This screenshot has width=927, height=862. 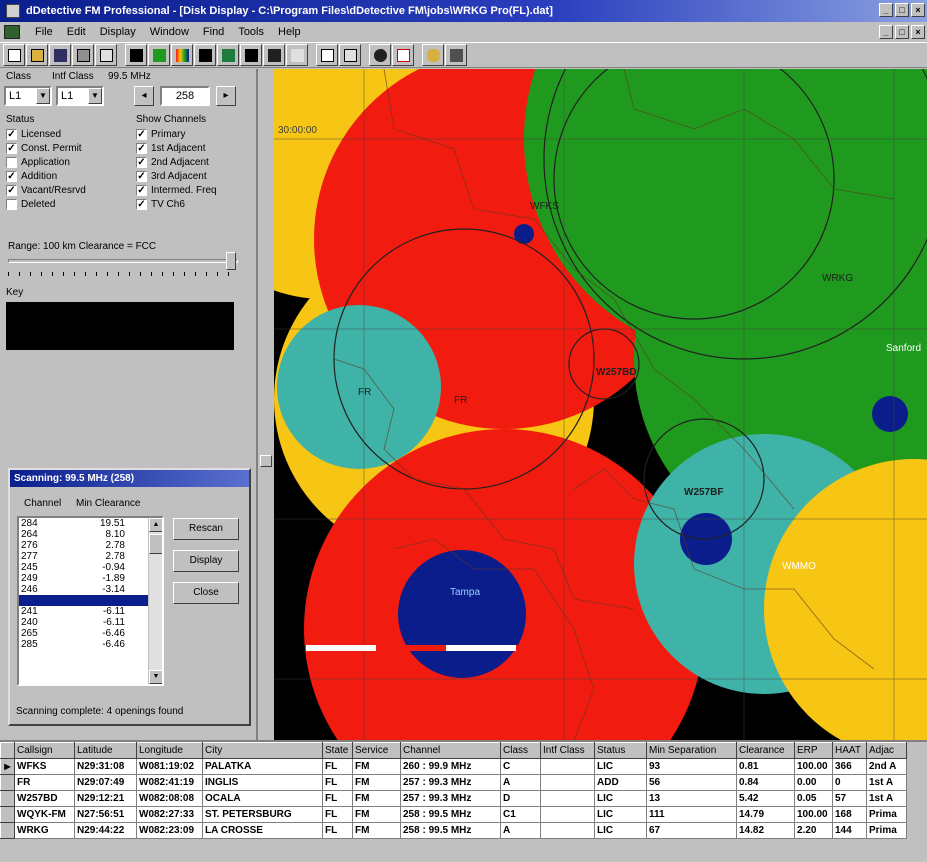 I want to click on range-slider-thumb, so click(x=231, y=261).